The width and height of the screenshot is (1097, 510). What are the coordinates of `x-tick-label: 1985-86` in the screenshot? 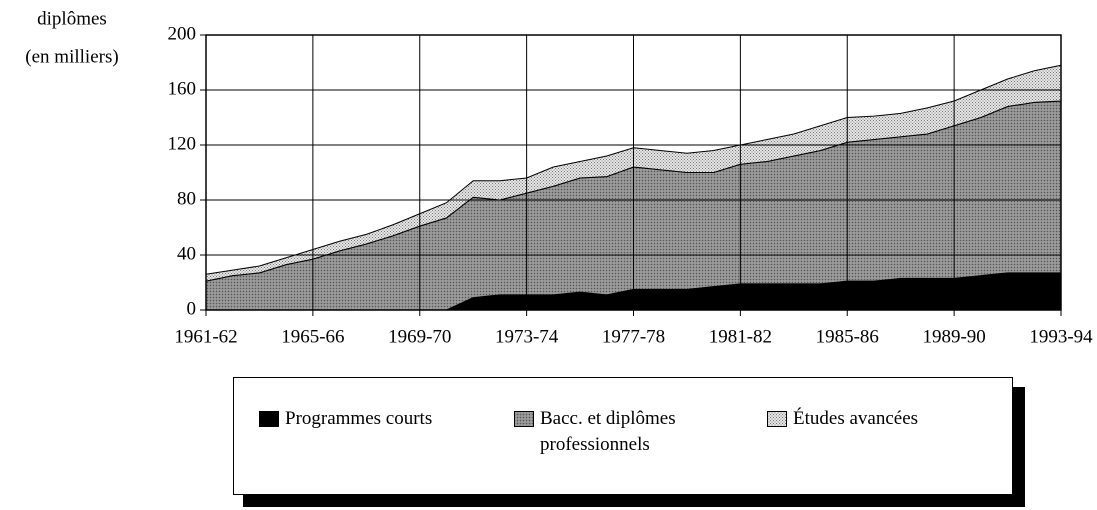 It's located at (847, 336).